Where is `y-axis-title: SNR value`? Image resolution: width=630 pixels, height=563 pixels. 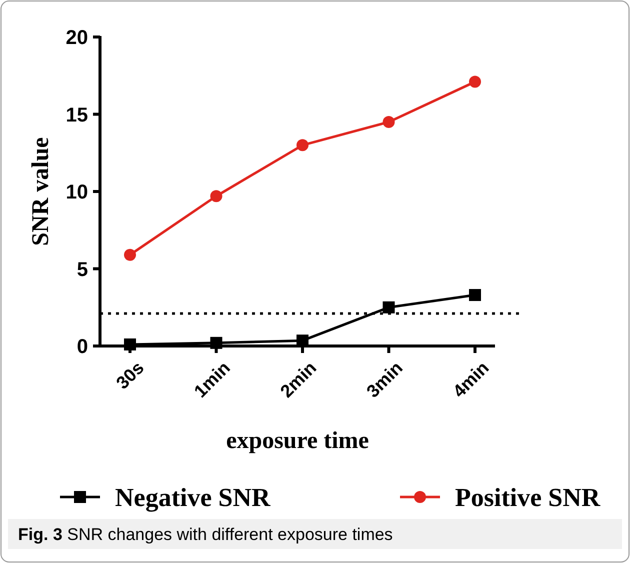
y-axis-title: SNR value is located at coordinates (41, 191).